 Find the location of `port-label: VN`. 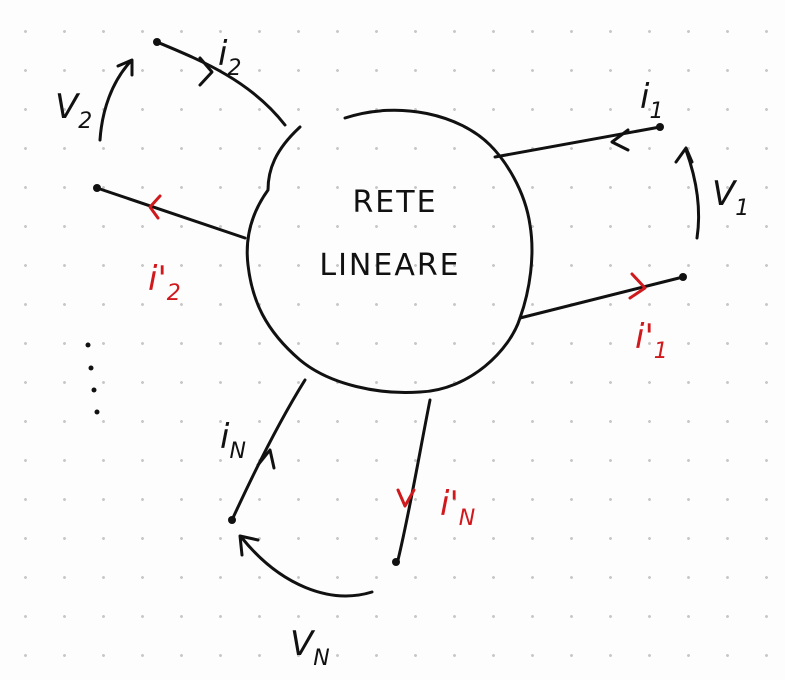

port-label: VN is located at coordinates (310, 647).